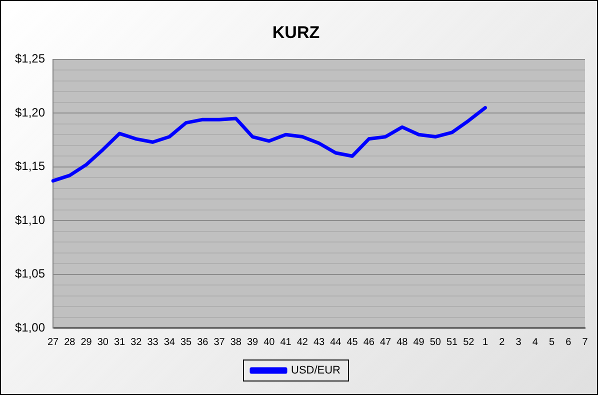 Image resolution: width=598 pixels, height=395 pixels. I want to click on x-tick-label: 2, so click(502, 342).